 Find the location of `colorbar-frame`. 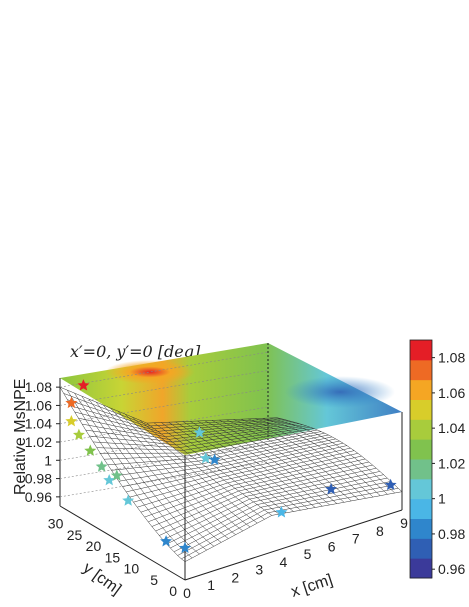

colorbar-frame is located at coordinates (421, 459).